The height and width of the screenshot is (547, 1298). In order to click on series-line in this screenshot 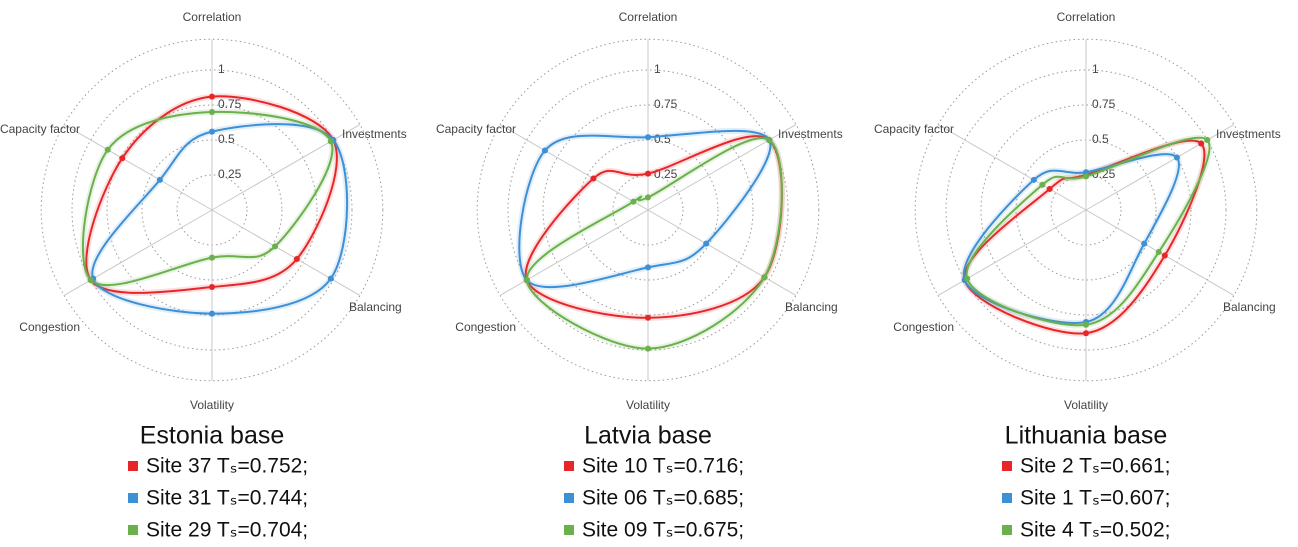, I will do `click(653, 227)`.